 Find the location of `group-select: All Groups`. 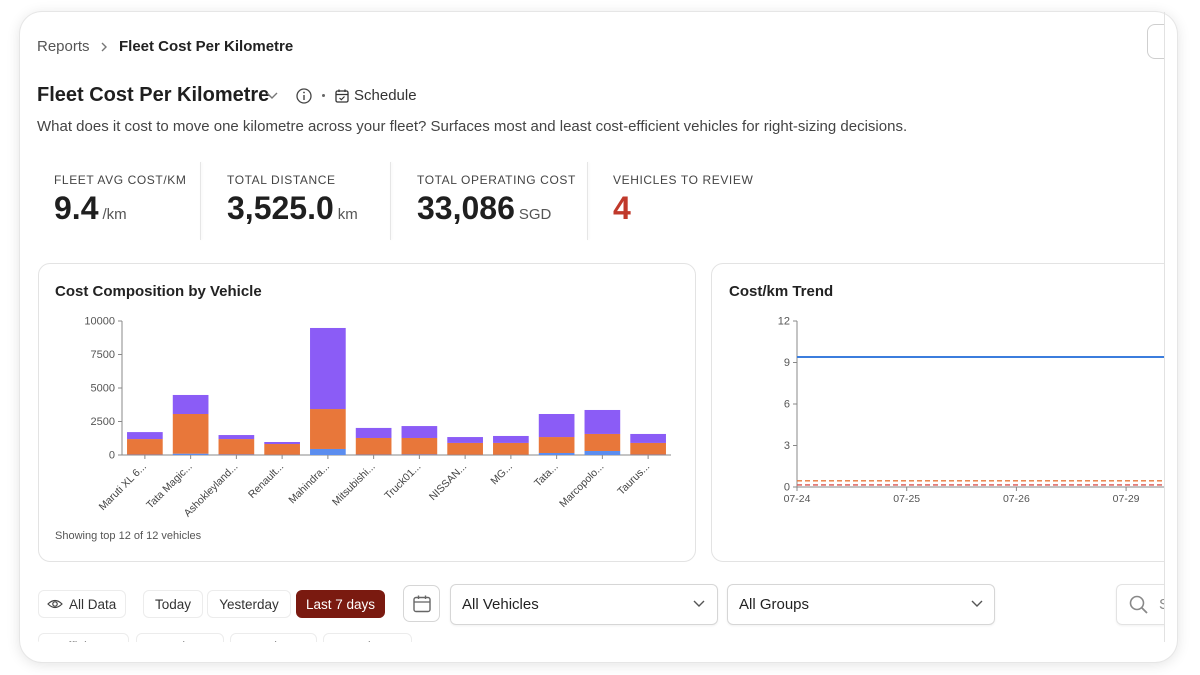

group-select: All Groups is located at coordinates (861, 604).